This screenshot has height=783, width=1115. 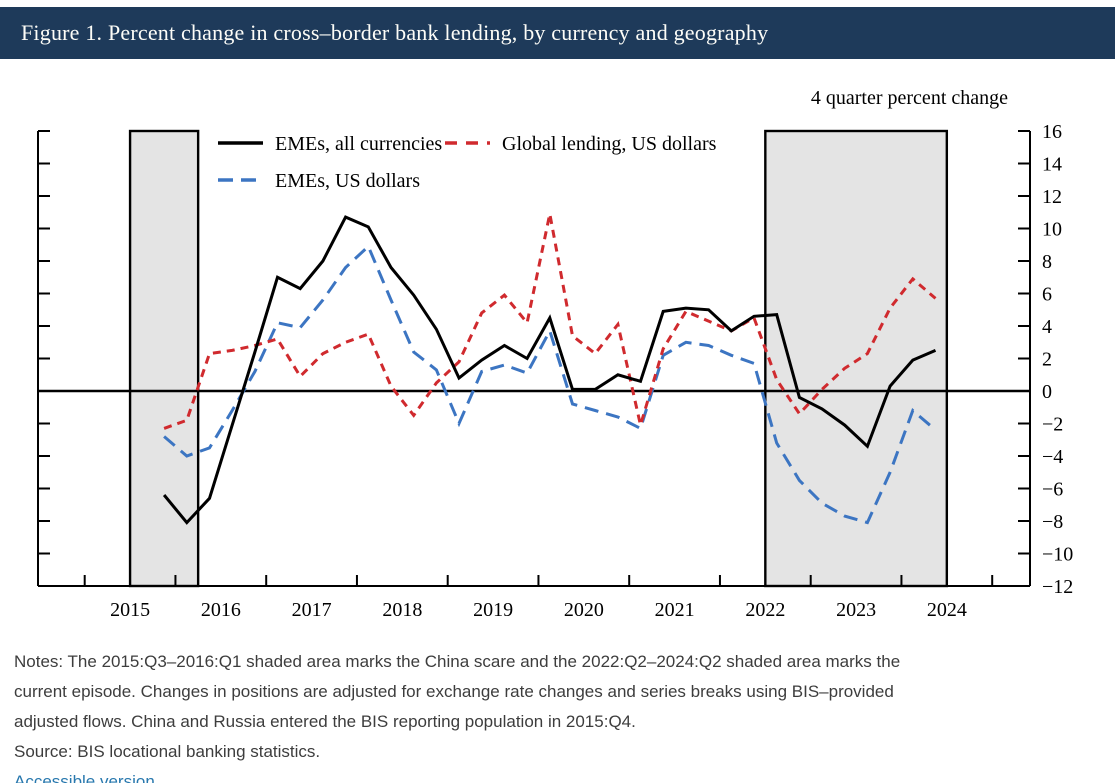 What do you see at coordinates (221, 610) in the screenshot?
I see `x-year-label: 2016` at bounding box center [221, 610].